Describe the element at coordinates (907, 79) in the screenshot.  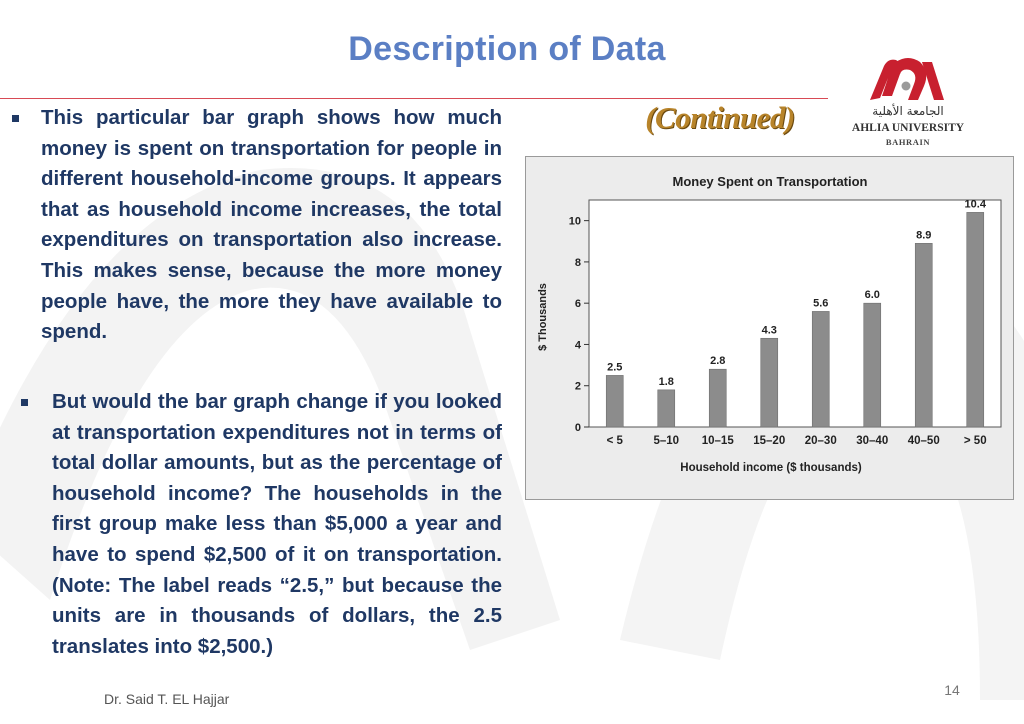
I see `university-logo` at that location.